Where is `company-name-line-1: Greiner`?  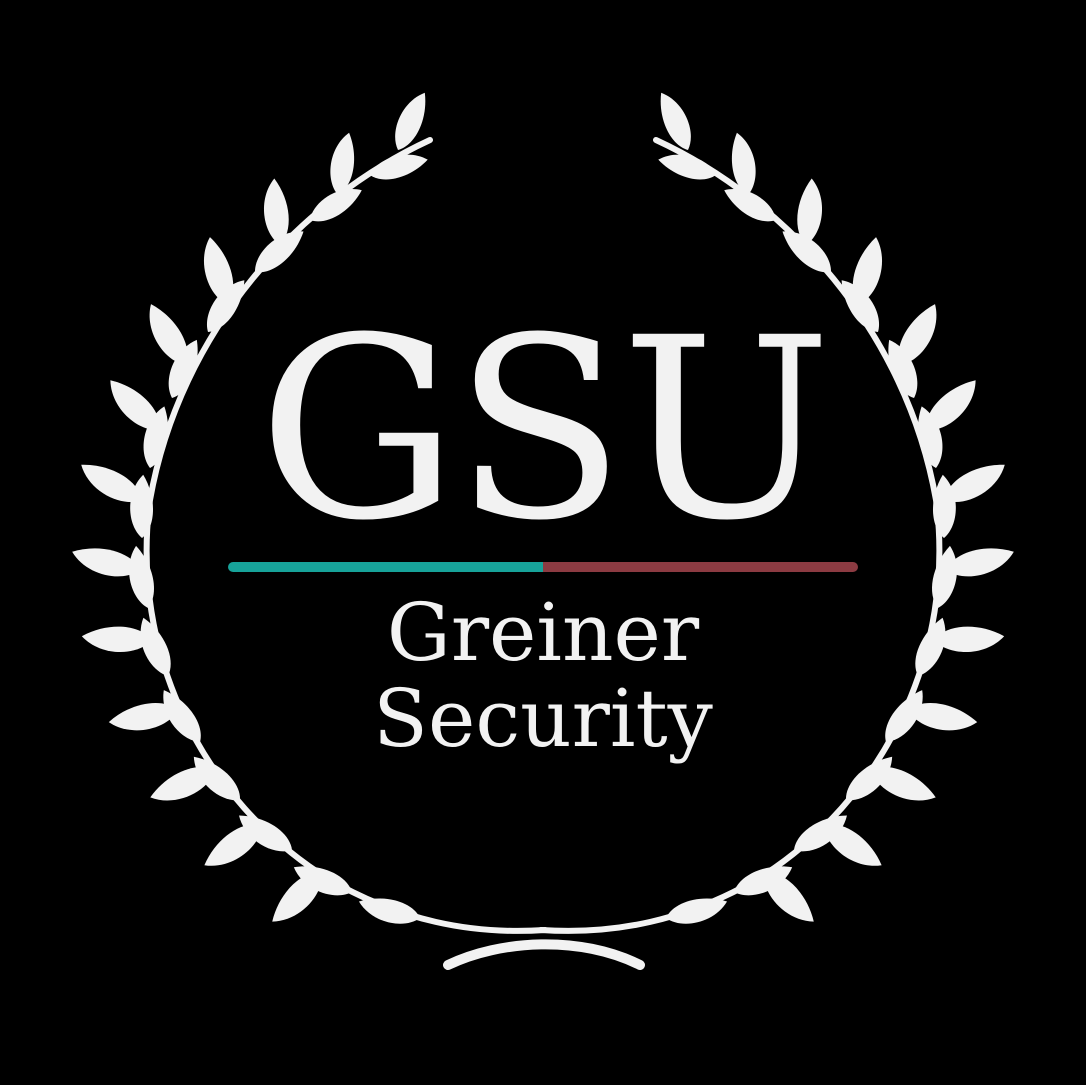
company-name-line-1: Greiner is located at coordinates (543, 632).